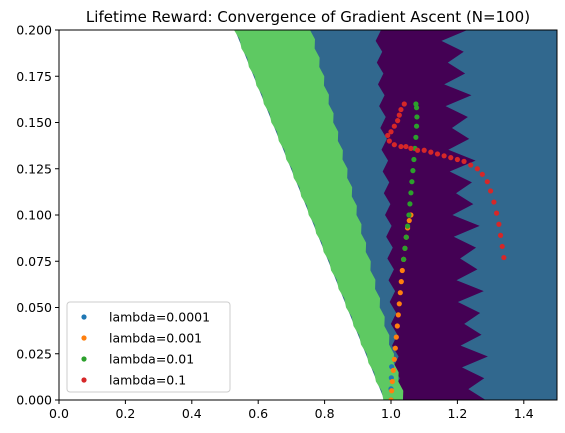 This screenshot has height=433, width=565. What do you see at coordinates (34, 30) in the screenshot?
I see `y-tick-label: 0.200` at bounding box center [34, 30].